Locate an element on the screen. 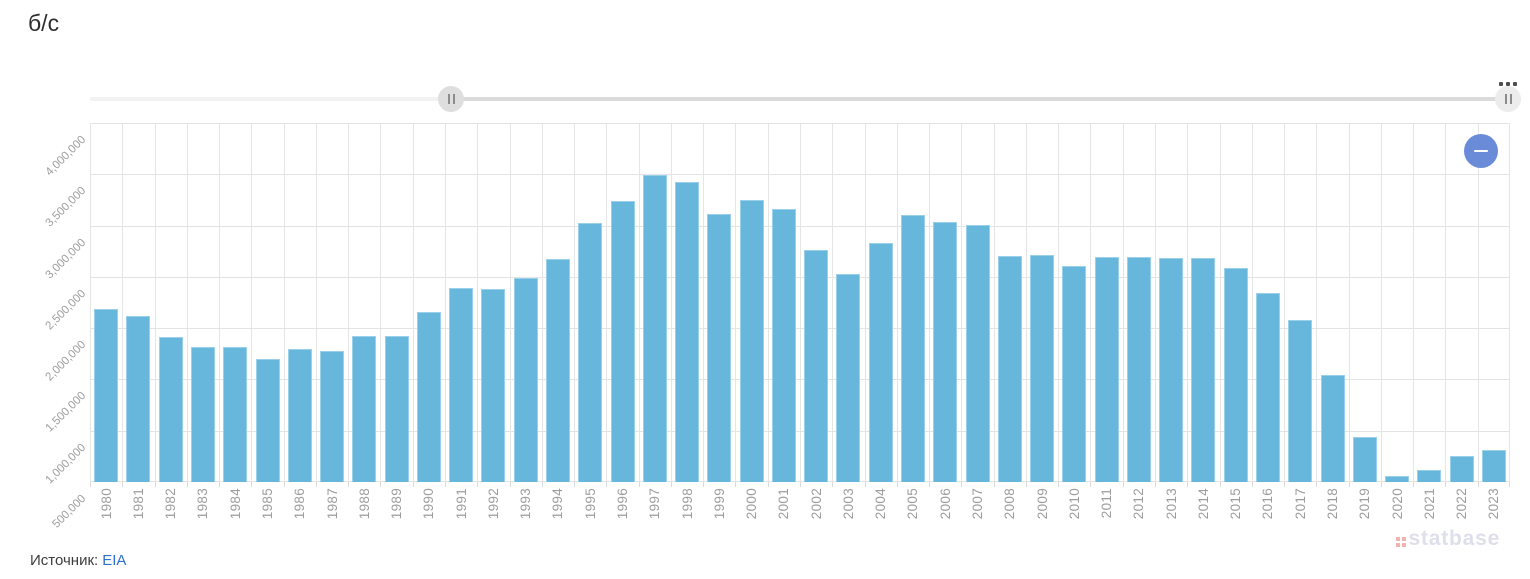  bar-1985 is located at coordinates (267, 420).